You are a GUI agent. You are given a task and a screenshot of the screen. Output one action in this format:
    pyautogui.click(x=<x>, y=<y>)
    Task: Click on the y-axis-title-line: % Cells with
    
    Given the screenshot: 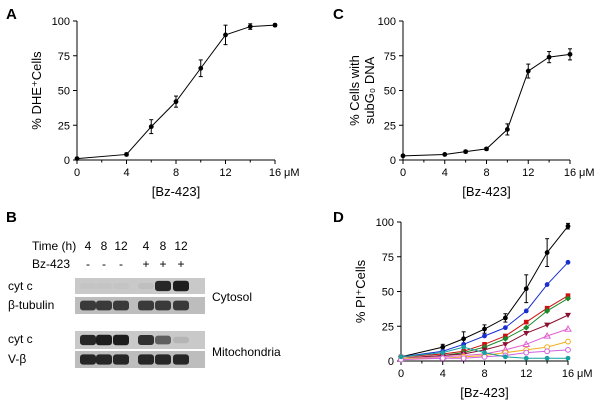 What is the action you would take?
    pyautogui.click(x=354, y=90)
    